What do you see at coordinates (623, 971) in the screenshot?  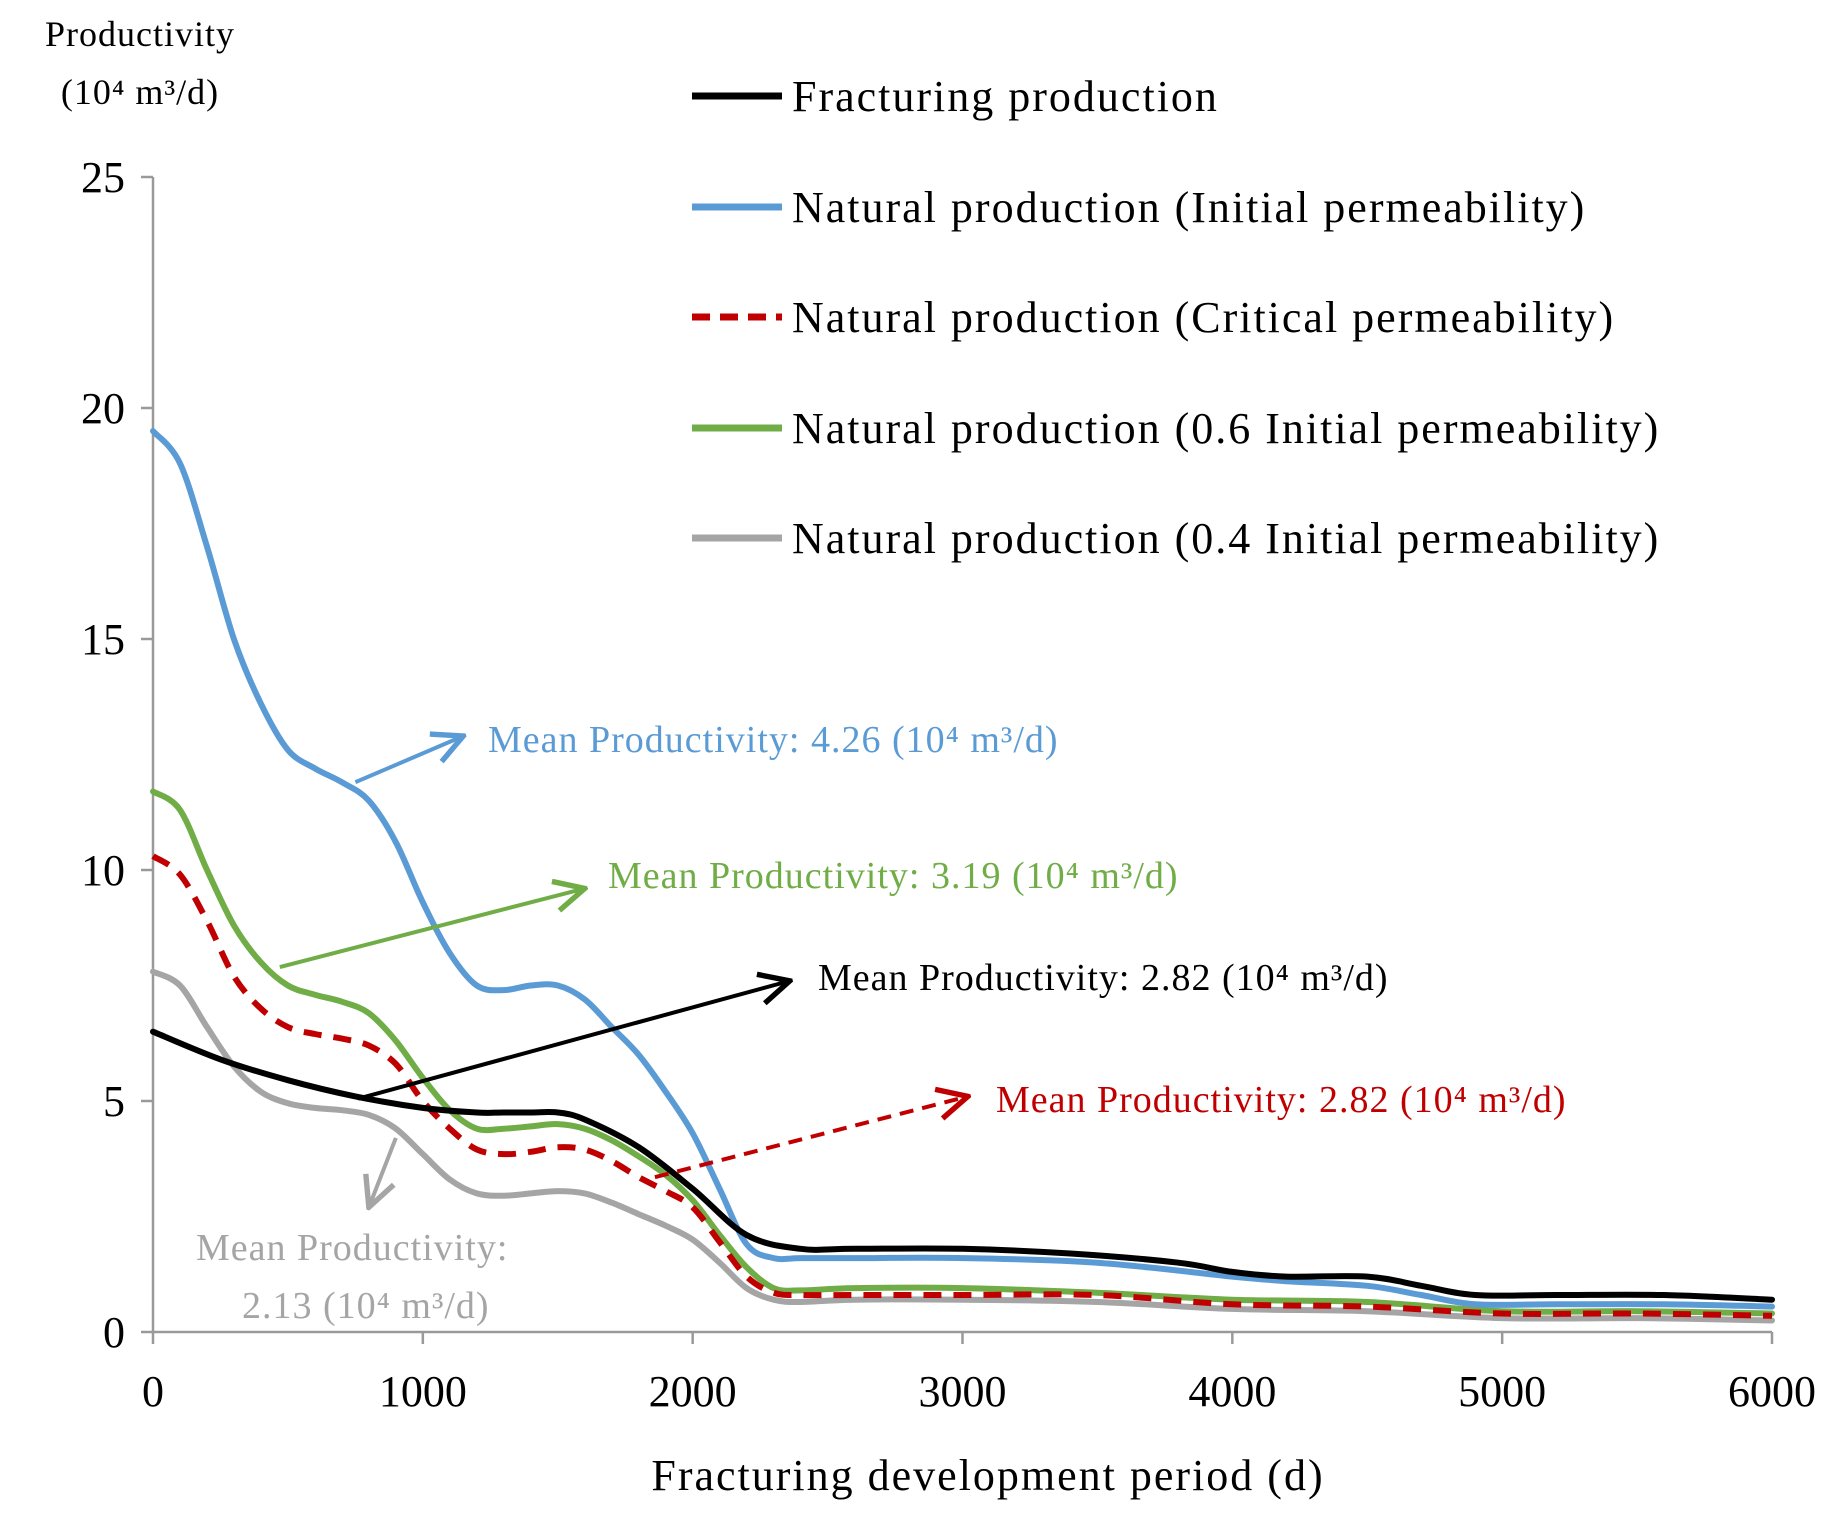 I see `annotation-arrows` at bounding box center [623, 971].